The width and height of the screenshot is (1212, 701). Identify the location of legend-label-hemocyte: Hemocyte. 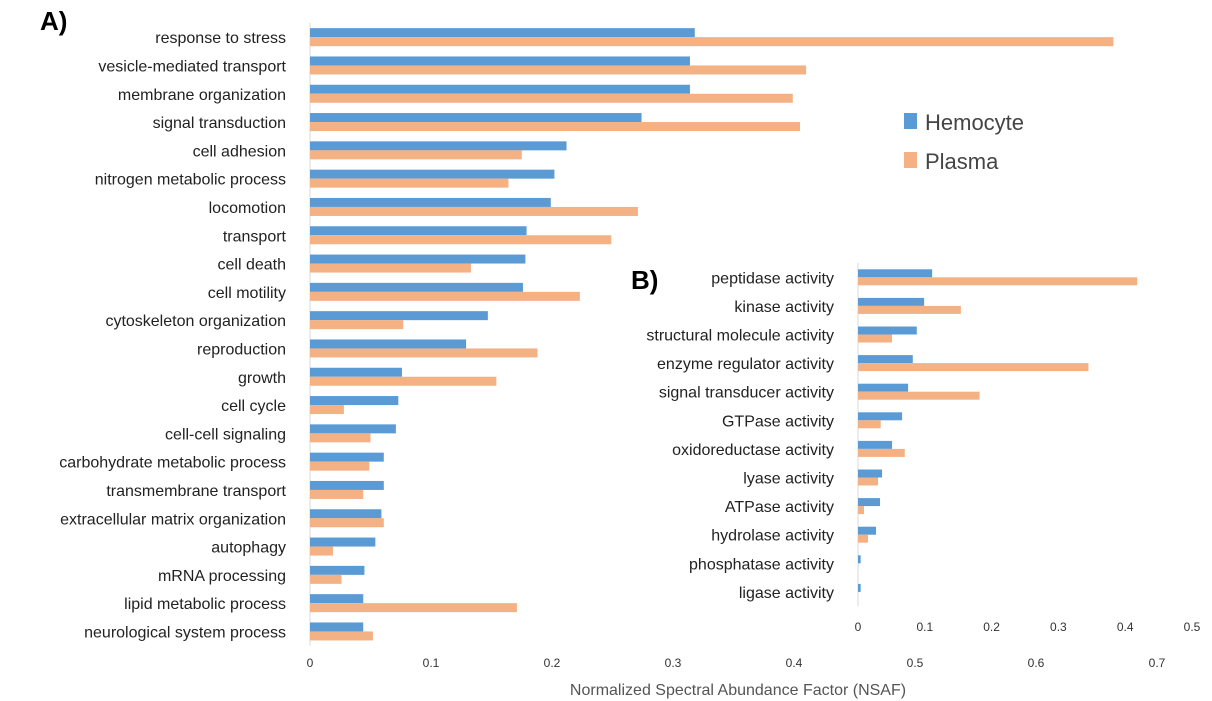
(974, 122).